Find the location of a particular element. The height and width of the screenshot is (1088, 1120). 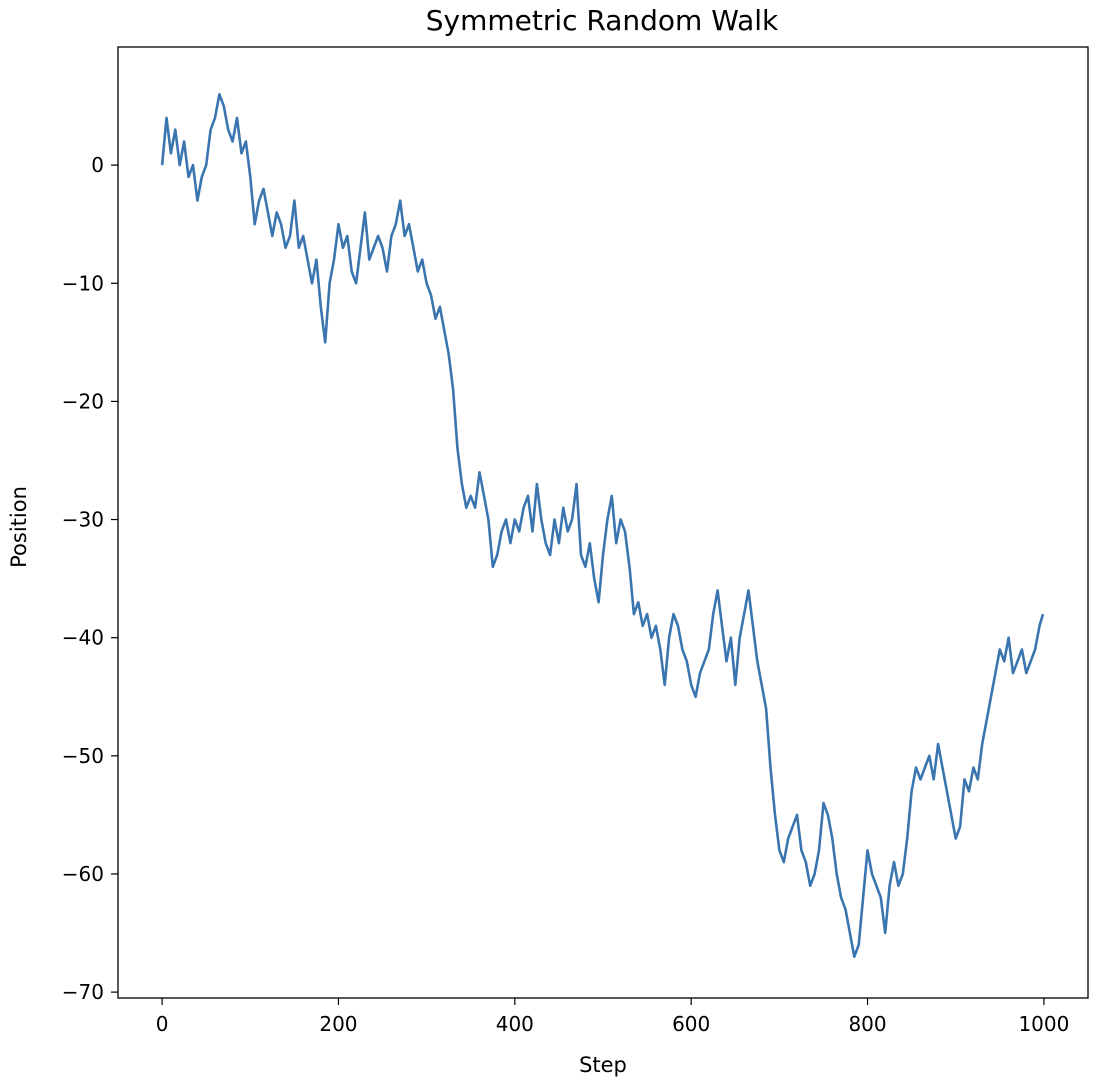

x-axis-label: Step is located at coordinates (603, 1065).